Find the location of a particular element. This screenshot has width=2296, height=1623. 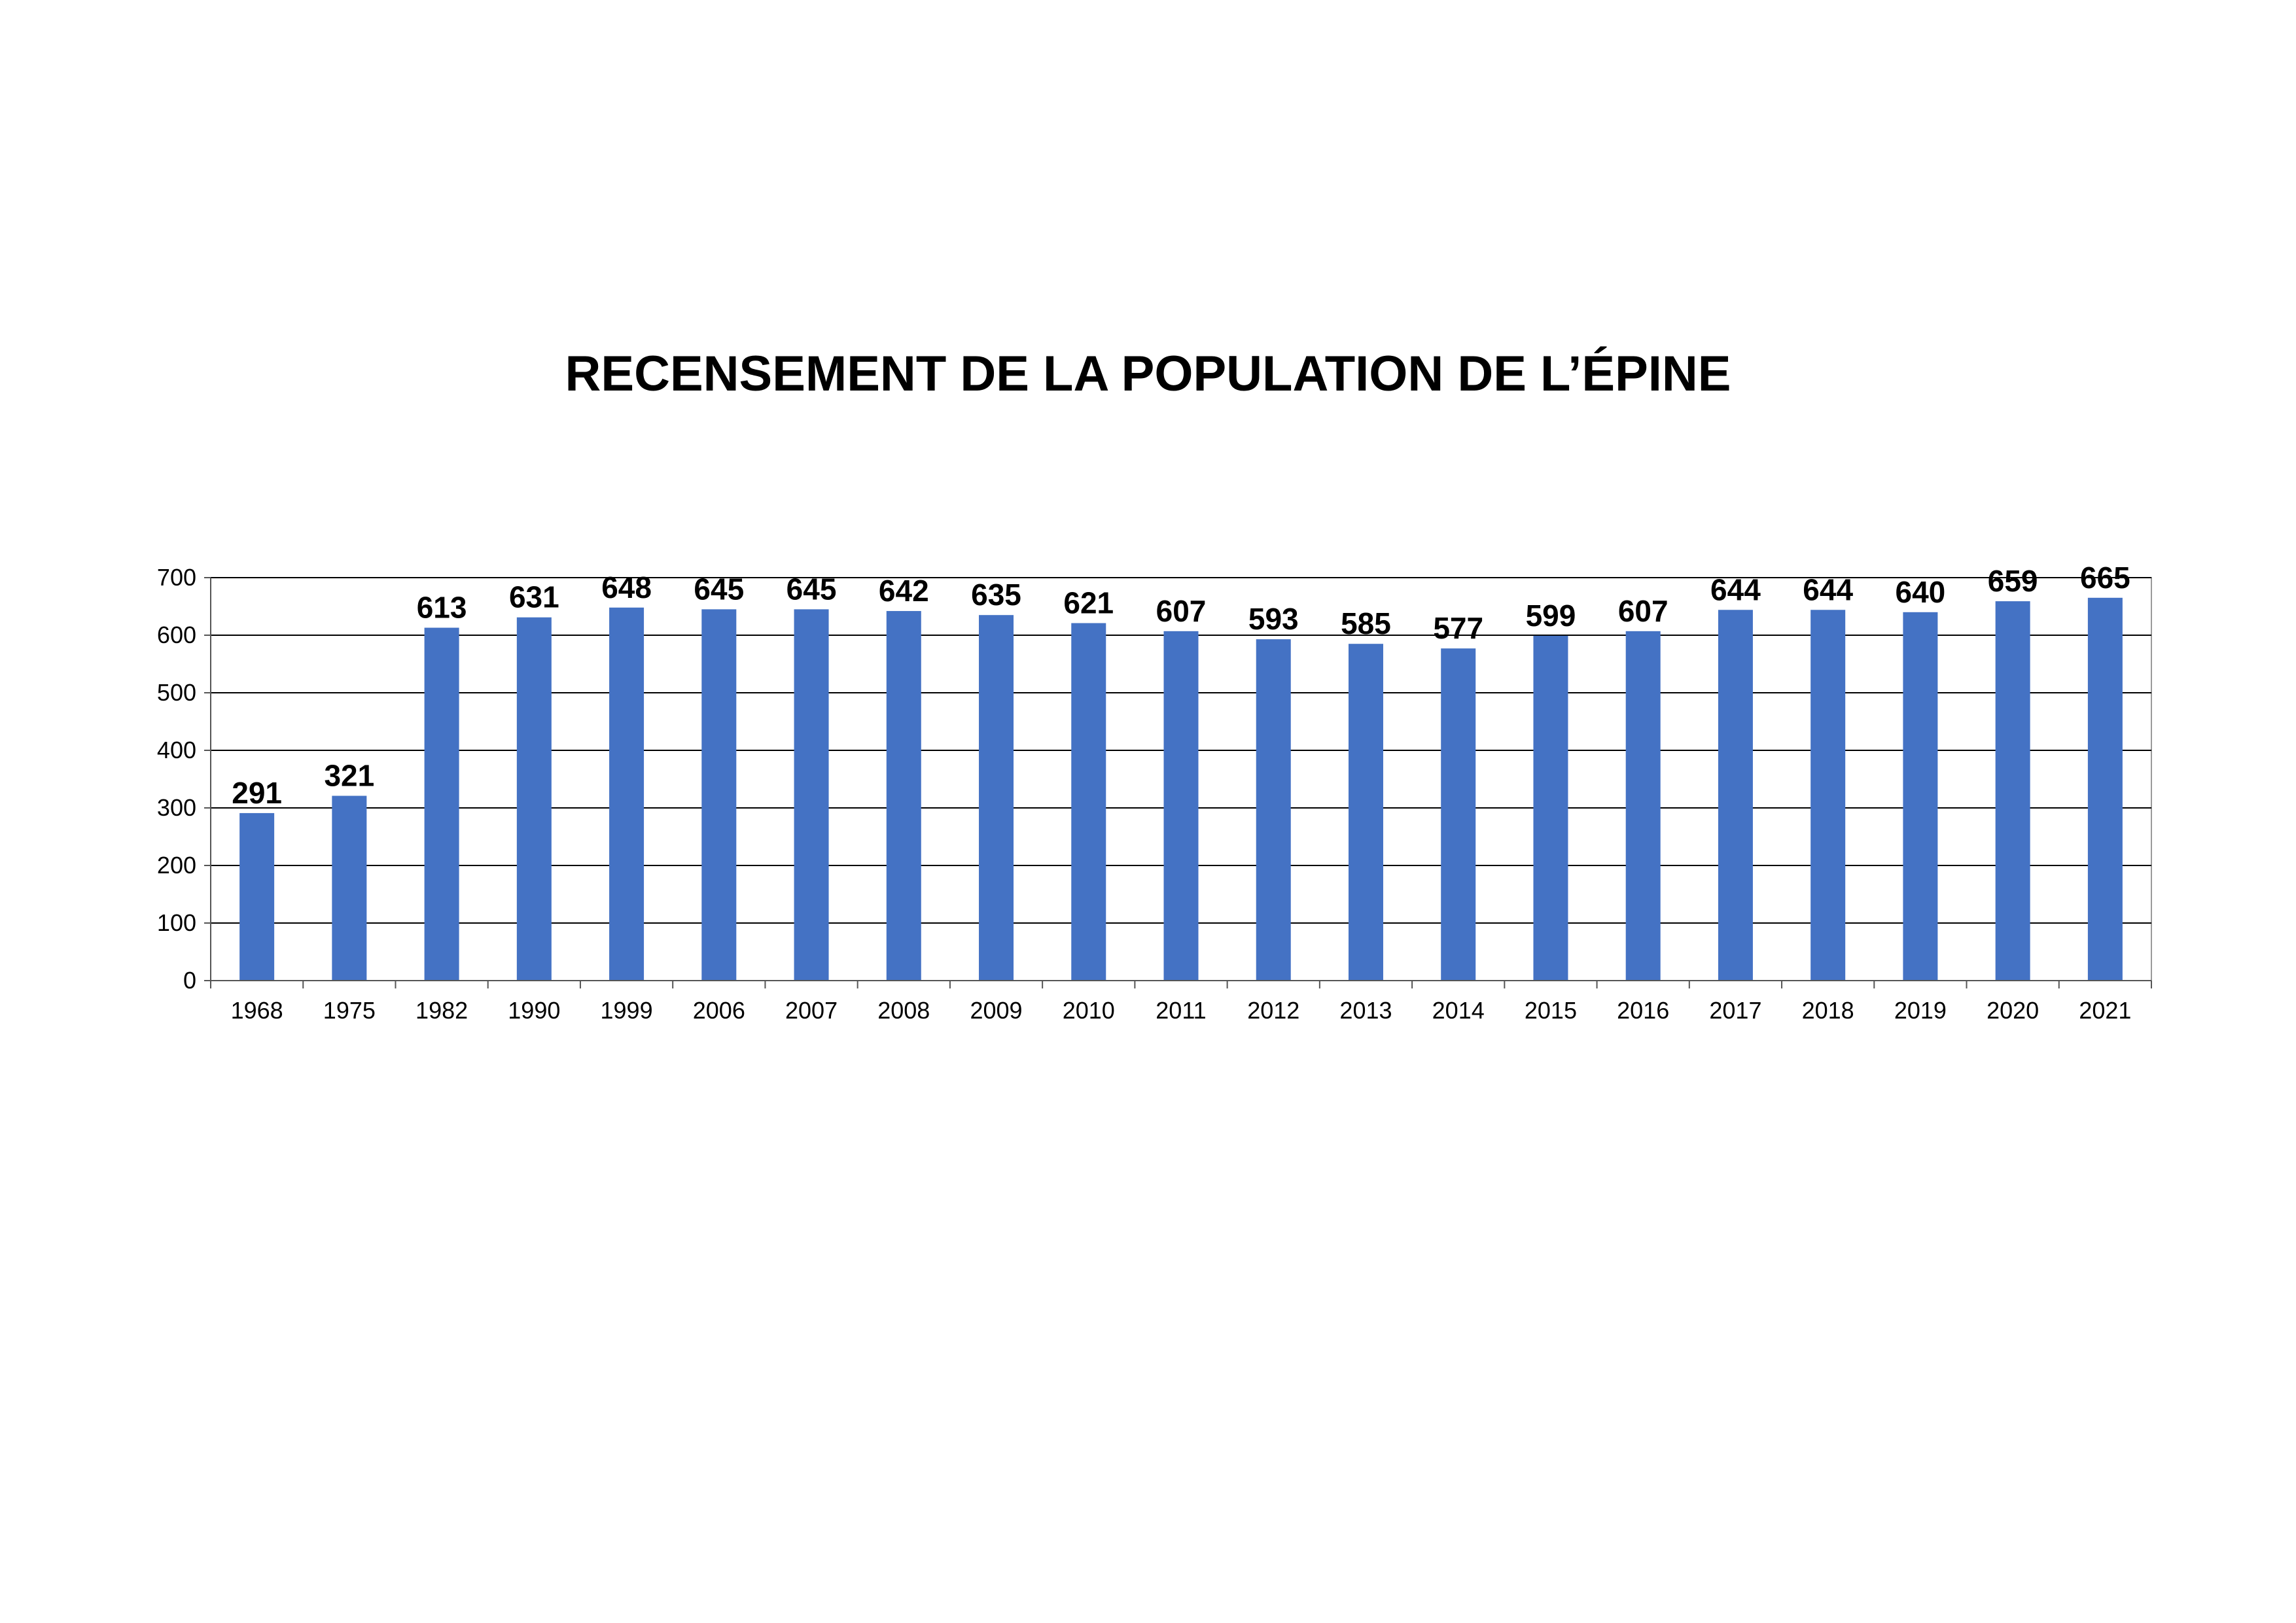

x-tick-label-1999: 1999 is located at coordinates (627, 1011).